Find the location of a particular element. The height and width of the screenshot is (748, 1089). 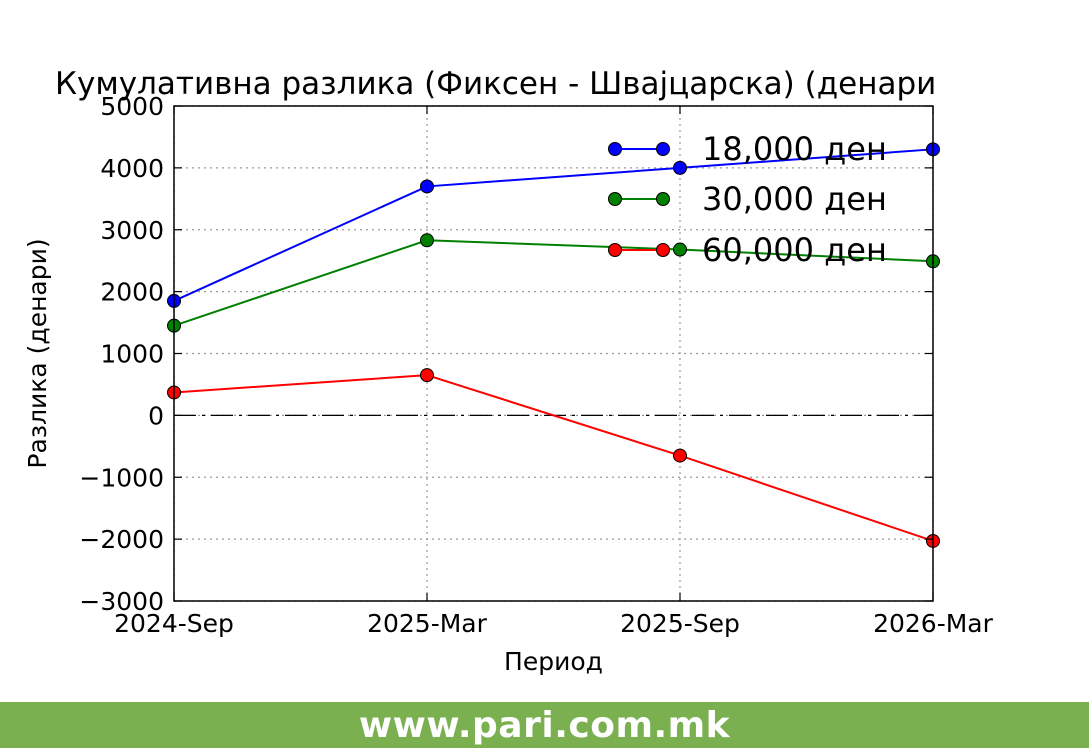

x-tick-label: 2025-Sep is located at coordinates (680, 623).